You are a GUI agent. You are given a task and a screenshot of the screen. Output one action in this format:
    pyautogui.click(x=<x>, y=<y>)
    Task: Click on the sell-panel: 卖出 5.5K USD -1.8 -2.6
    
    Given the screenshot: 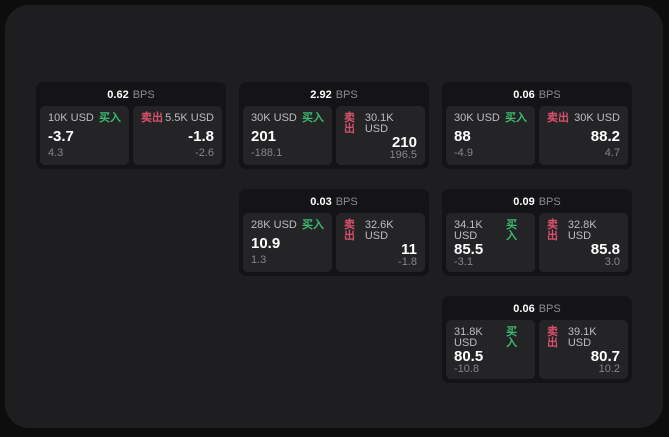 What is the action you would take?
    pyautogui.click(x=177, y=135)
    